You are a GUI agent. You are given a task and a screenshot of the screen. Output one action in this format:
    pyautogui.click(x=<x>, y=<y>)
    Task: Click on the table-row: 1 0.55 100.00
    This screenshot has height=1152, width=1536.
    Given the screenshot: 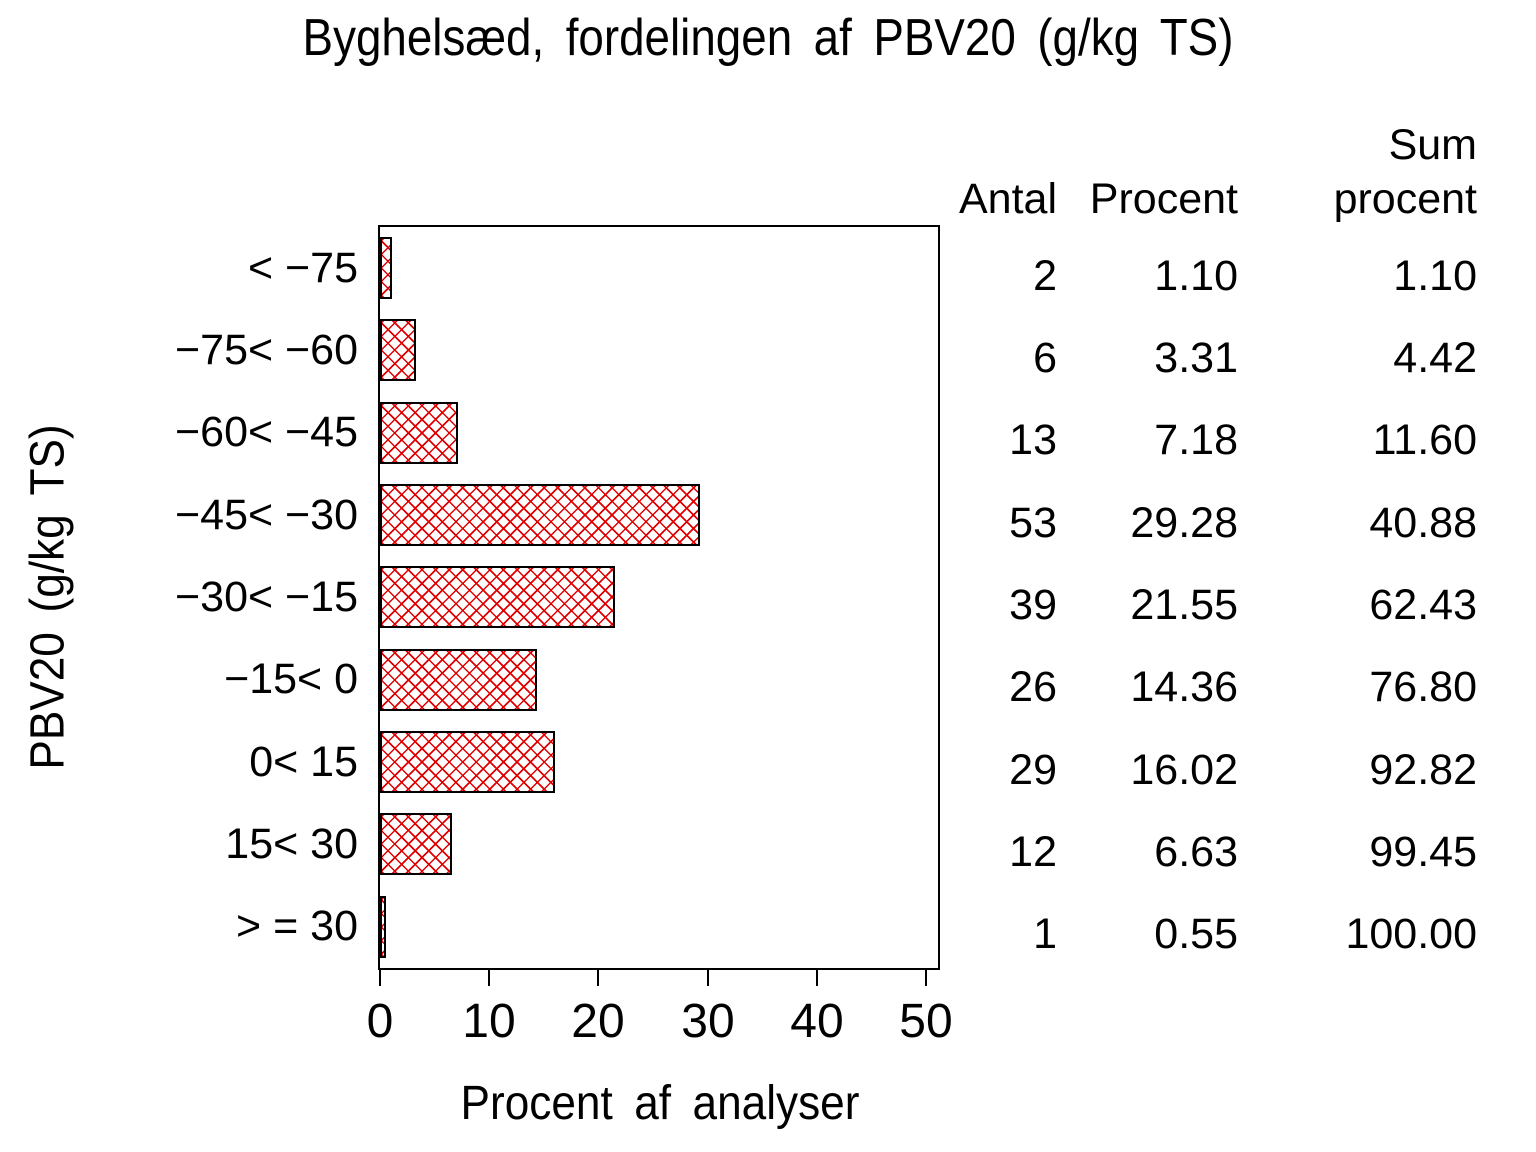 What is the action you would take?
    pyautogui.click(x=1213, y=935)
    